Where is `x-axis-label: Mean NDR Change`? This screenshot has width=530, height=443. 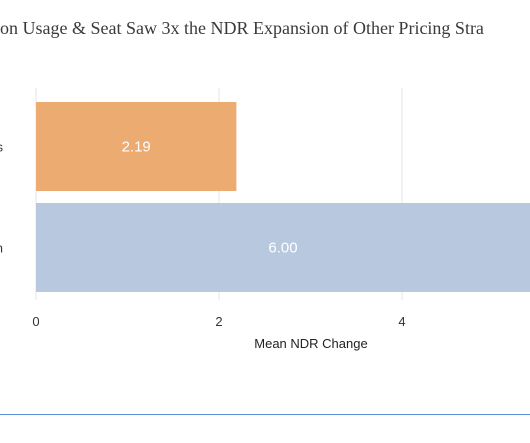
x-axis-label: Mean NDR Change is located at coordinates (310, 343).